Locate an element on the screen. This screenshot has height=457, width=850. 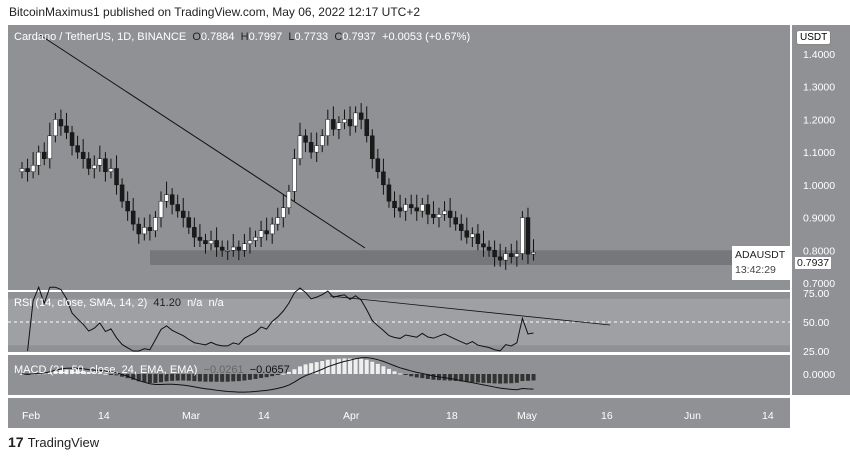
macd-title: MACD (21, 50, close, 24, EMA, EMA) is located at coordinates (106, 370).